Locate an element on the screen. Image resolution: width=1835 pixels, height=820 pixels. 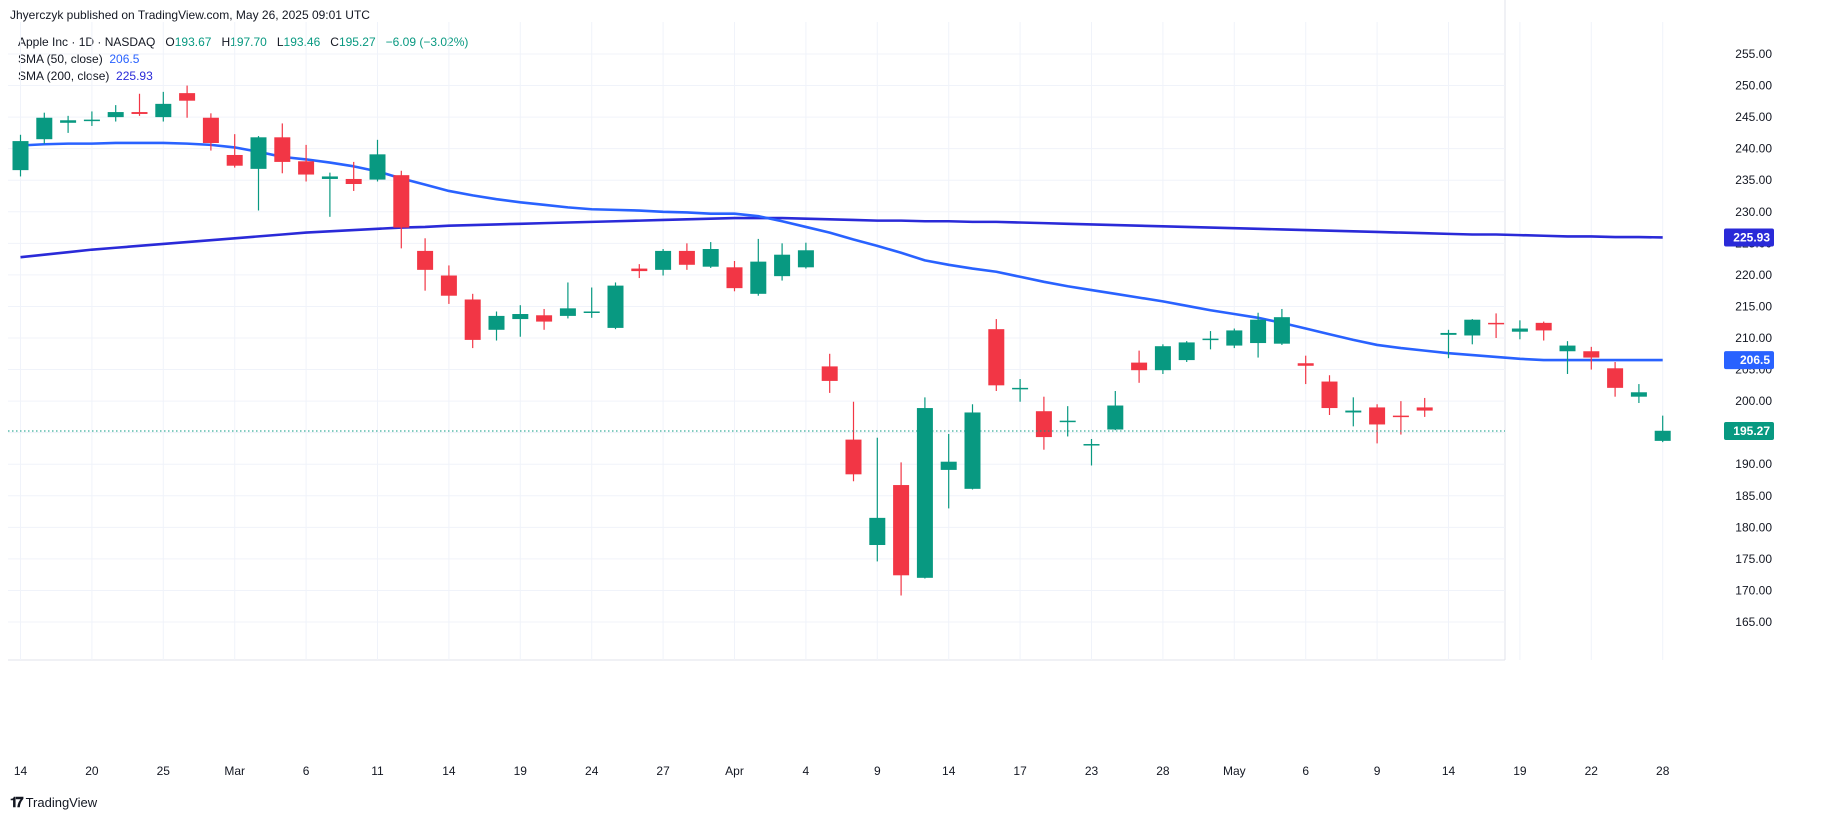
time-tick-label: 4 is located at coordinates (806, 771).